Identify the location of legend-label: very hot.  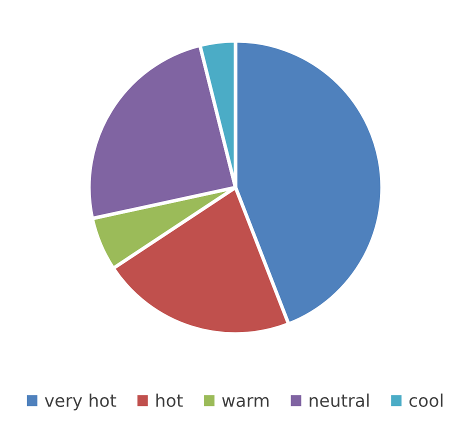
(80, 402).